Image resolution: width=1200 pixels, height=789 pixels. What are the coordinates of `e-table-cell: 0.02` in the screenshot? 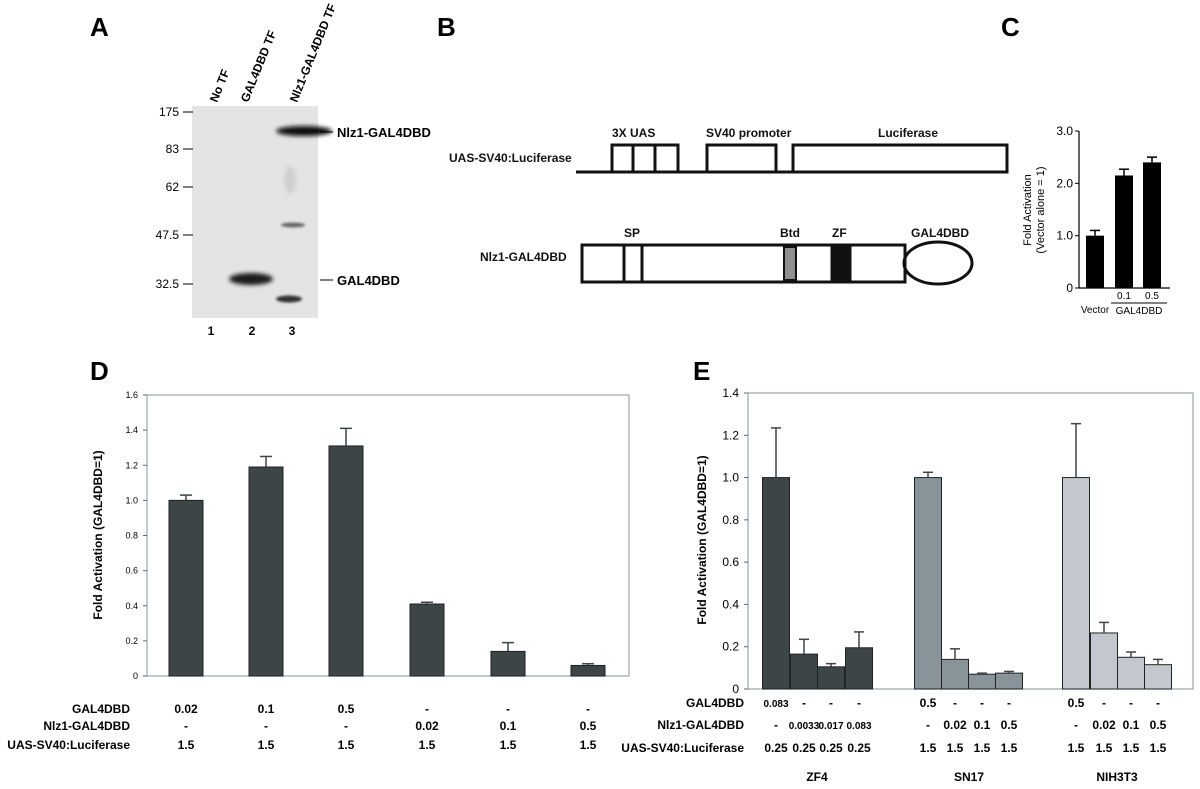 It's located at (955, 725).